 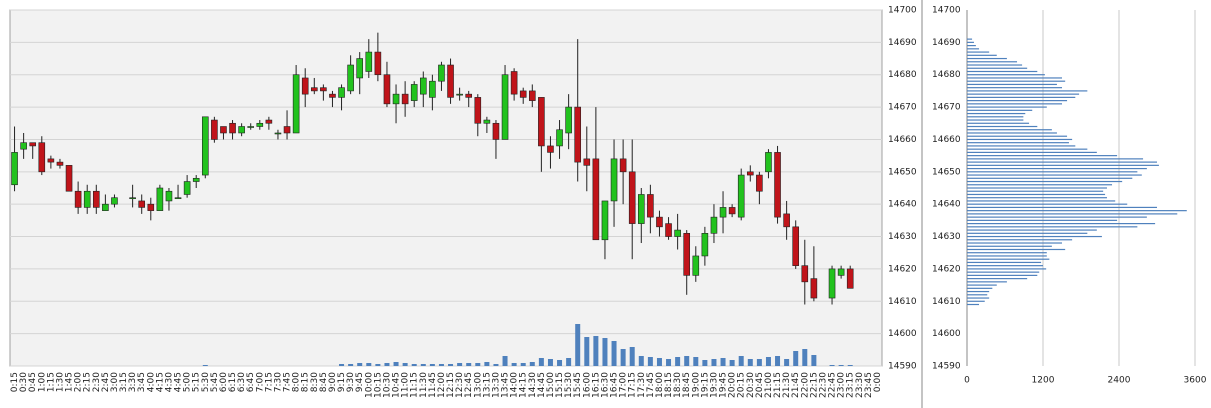 What do you see at coordinates (397, 385) in the screenshot?
I see `x-tick-label: 10:45` at bounding box center [397, 385].